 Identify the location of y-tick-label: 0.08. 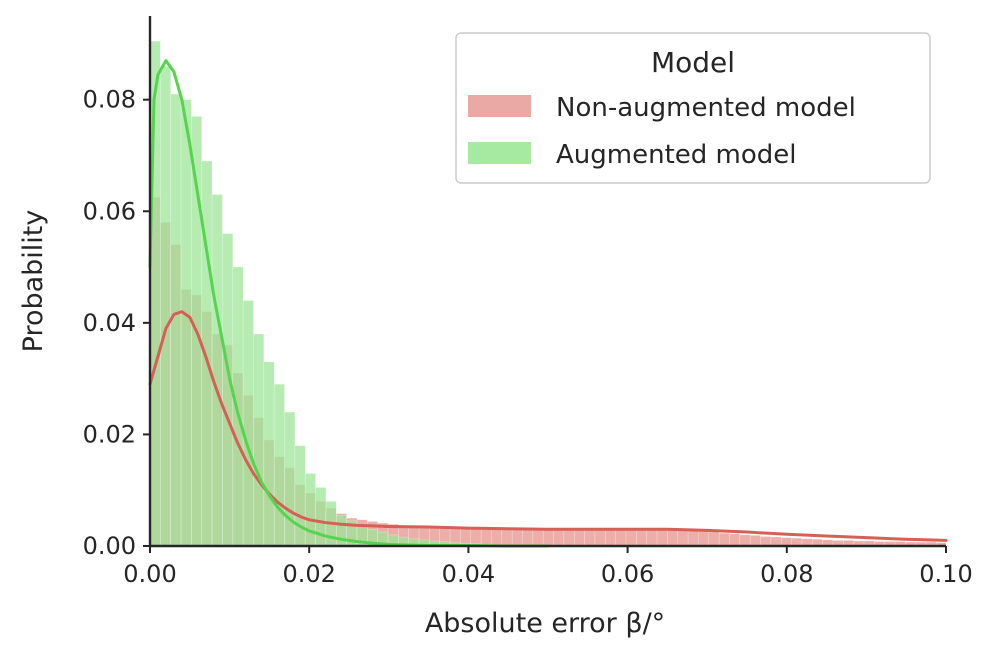
(109, 100).